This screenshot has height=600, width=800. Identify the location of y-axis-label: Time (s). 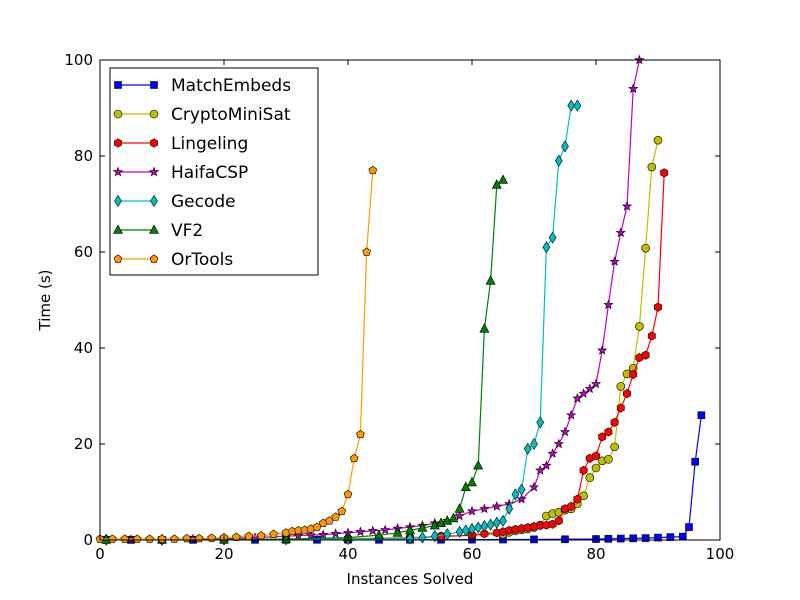
(45, 301).